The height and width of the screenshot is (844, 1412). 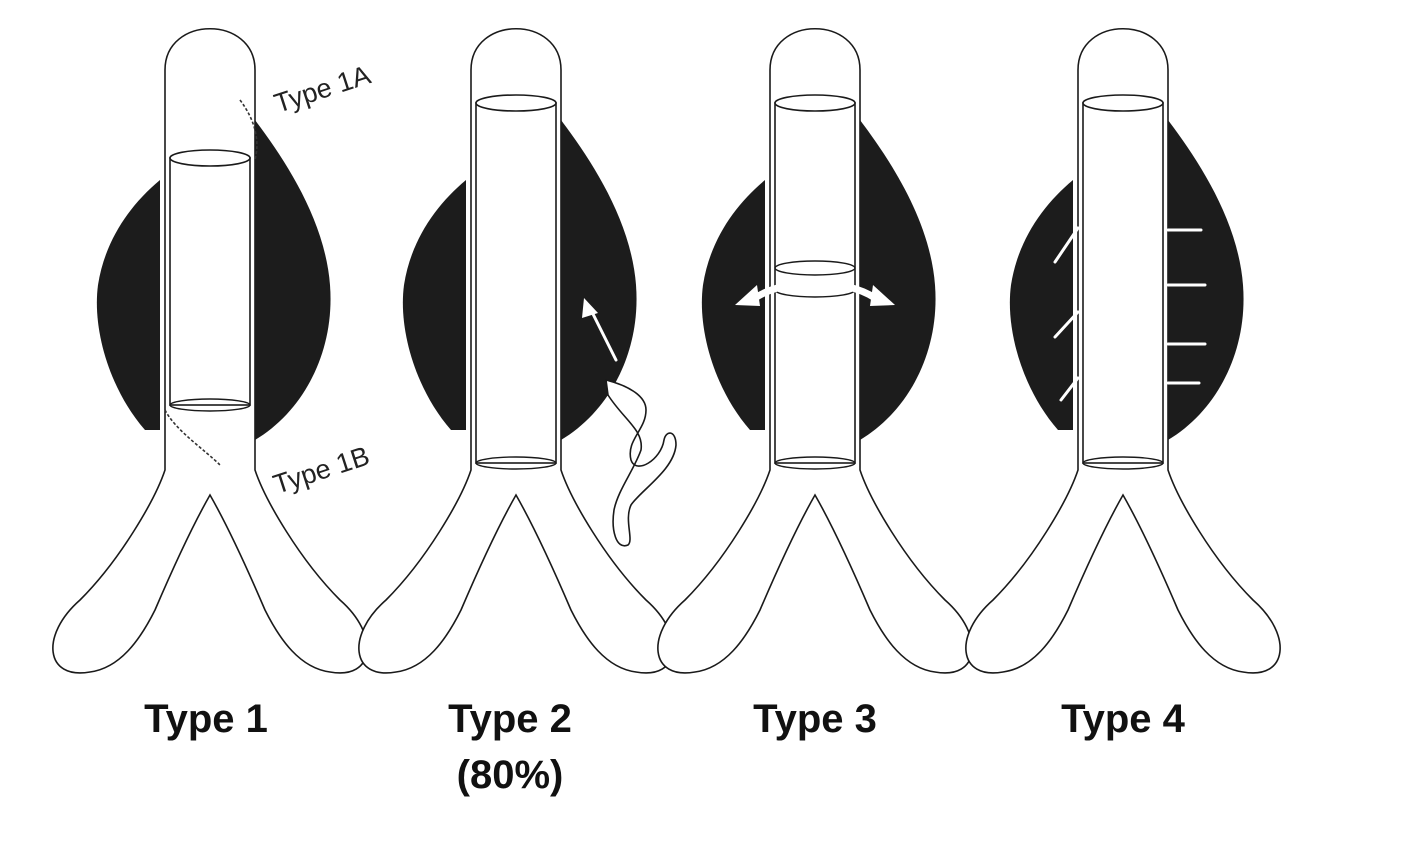 I want to click on graft-junction-upper, so click(x=815, y=268).